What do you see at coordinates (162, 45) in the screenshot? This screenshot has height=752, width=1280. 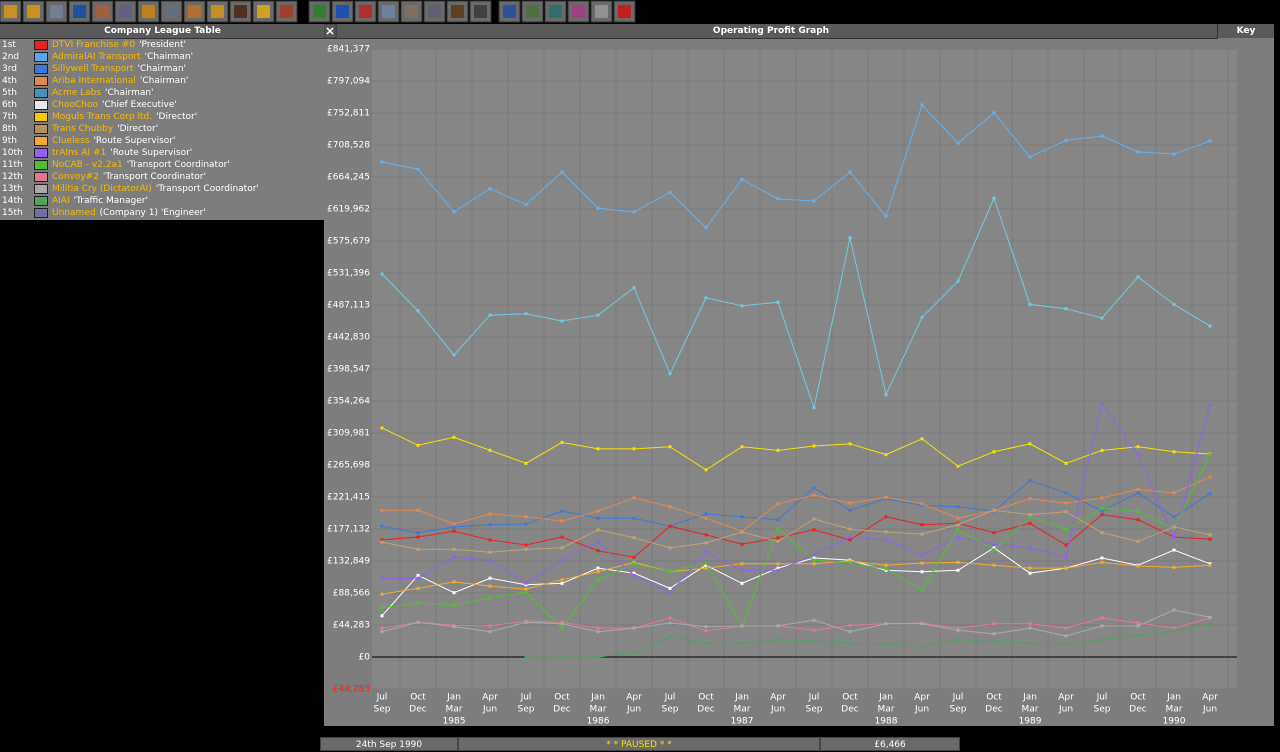 I see `league-row: 1st DTVI Franchise #0 'President'` at bounding box center [162, 45].